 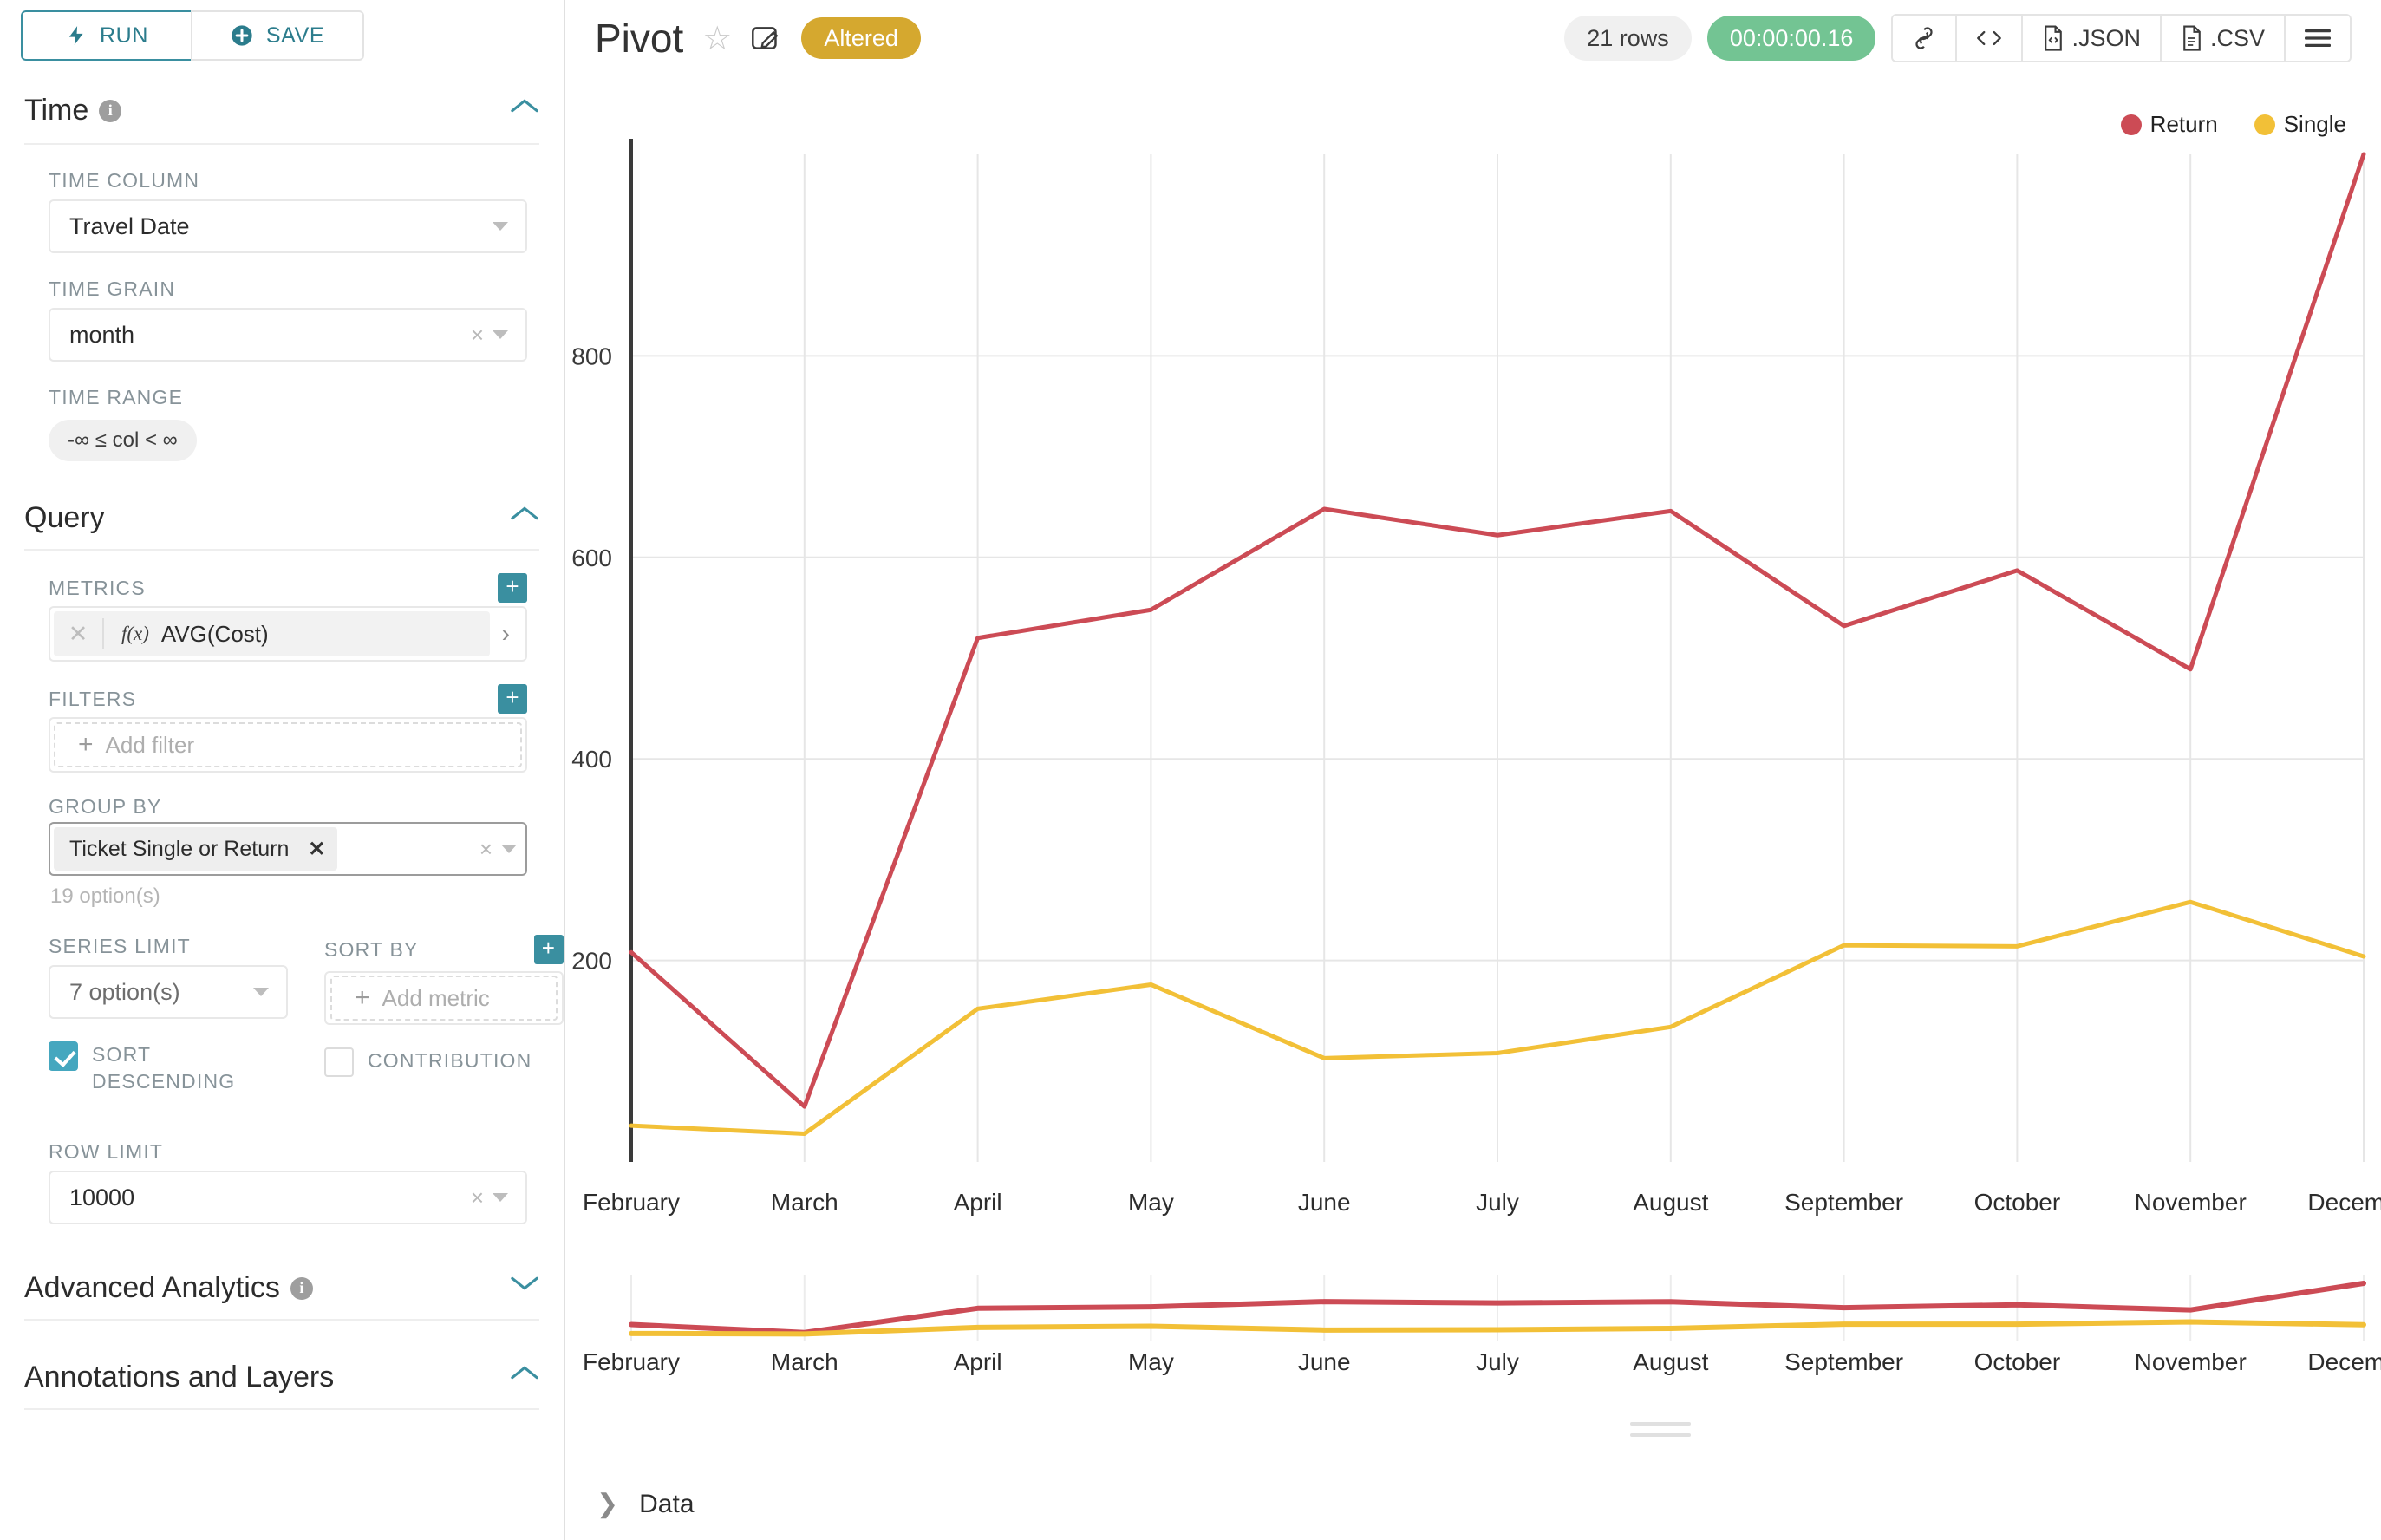 What do you see at coordinates (169, 1068) in the screenshot?
I see `sort-descending-row: SORT DESCENDING` at bounding box center [169, 1068].